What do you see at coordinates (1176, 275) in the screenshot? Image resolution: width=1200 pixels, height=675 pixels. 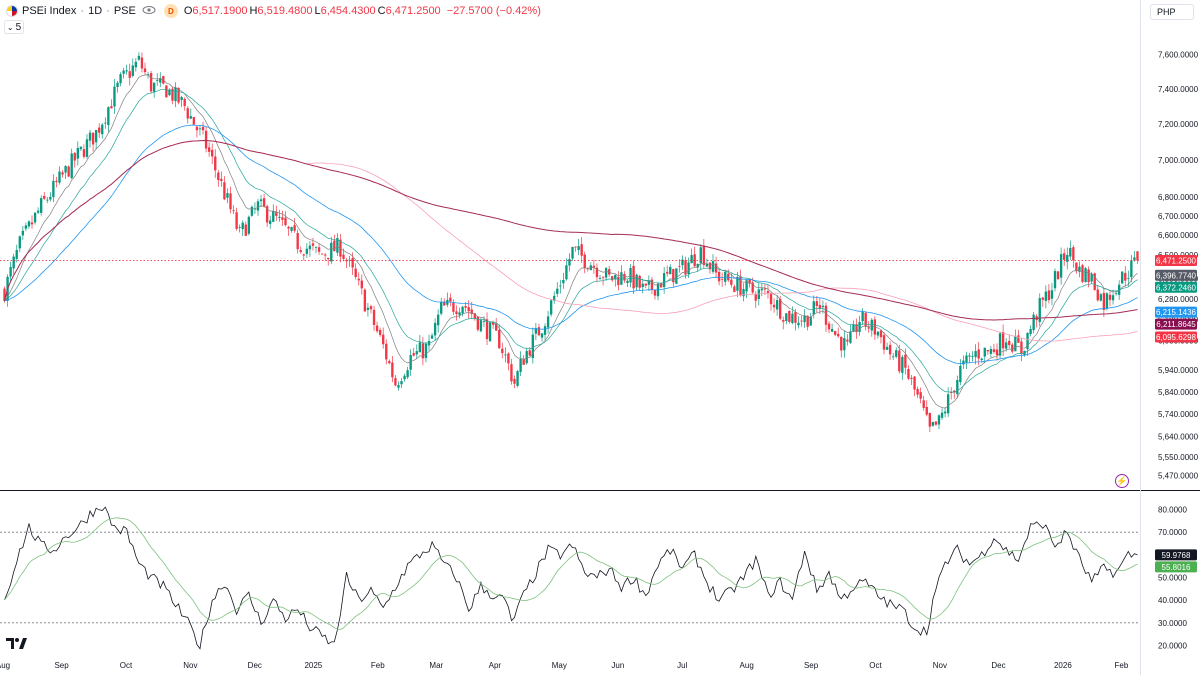 I see `ema-fast-label-bg` at bounding box center [1176, 275].